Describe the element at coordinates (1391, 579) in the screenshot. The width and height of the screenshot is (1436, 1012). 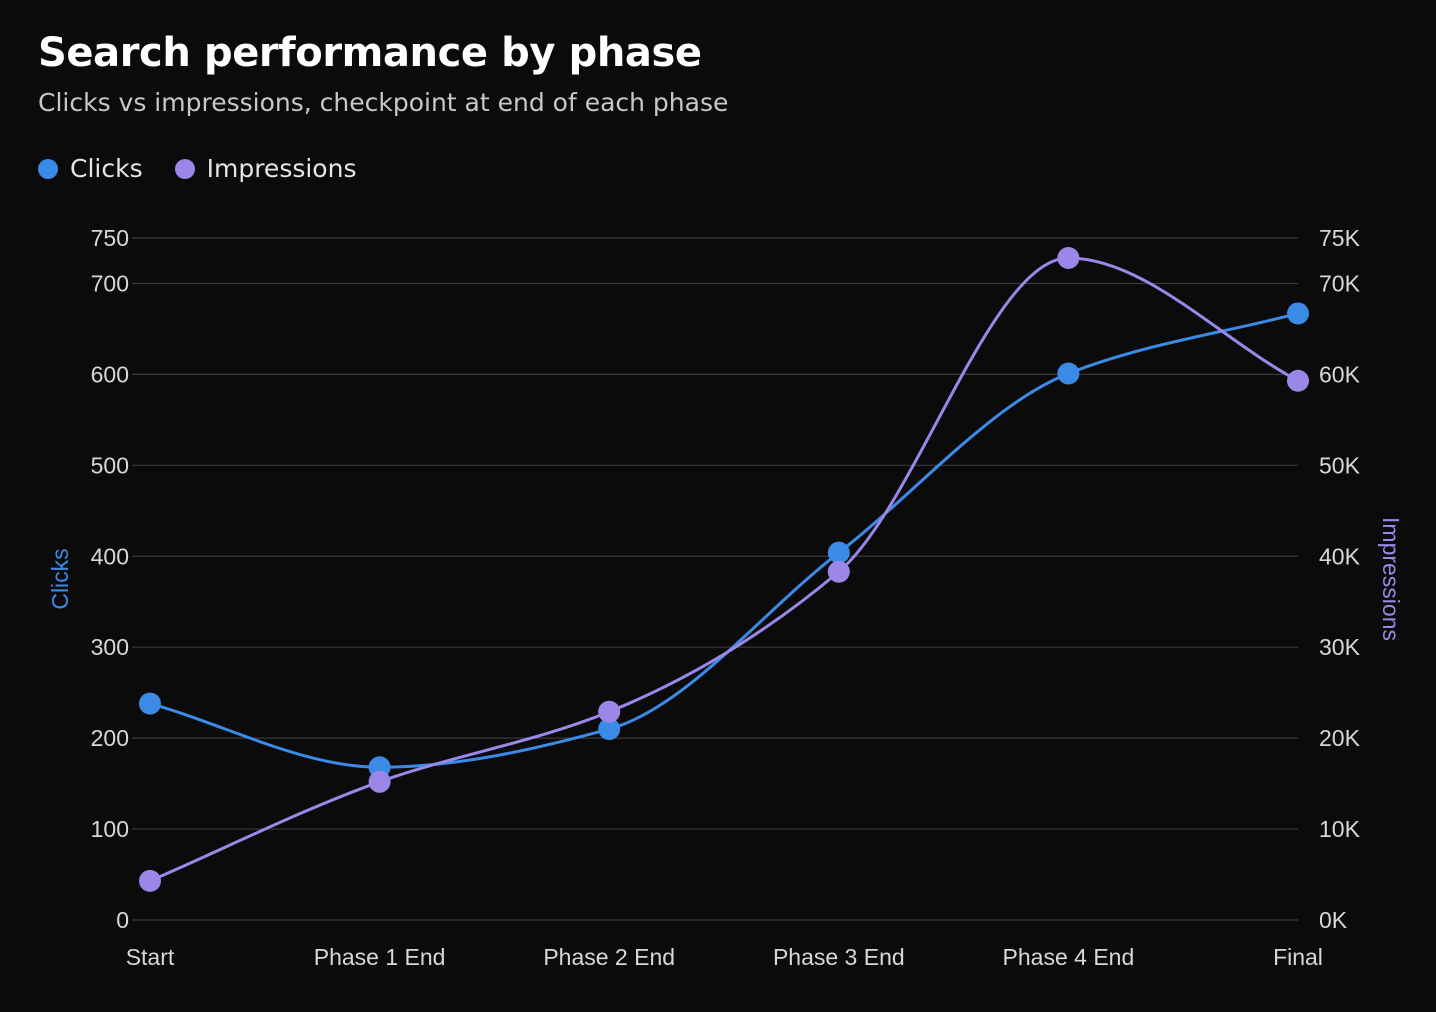
I see `right-axis-title: Impressions` at that location.